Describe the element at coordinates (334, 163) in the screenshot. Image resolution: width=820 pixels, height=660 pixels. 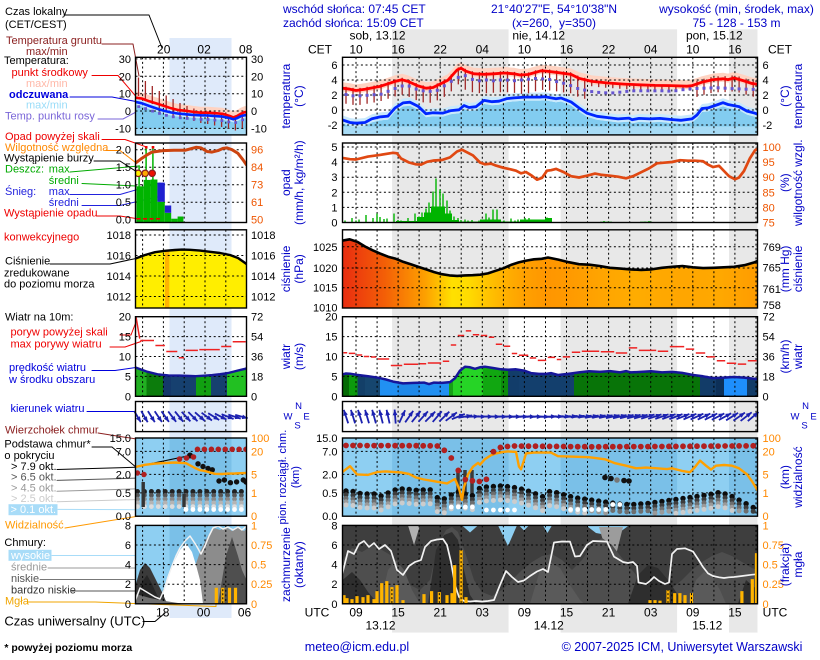
I see `svg-text: 4` at that location.